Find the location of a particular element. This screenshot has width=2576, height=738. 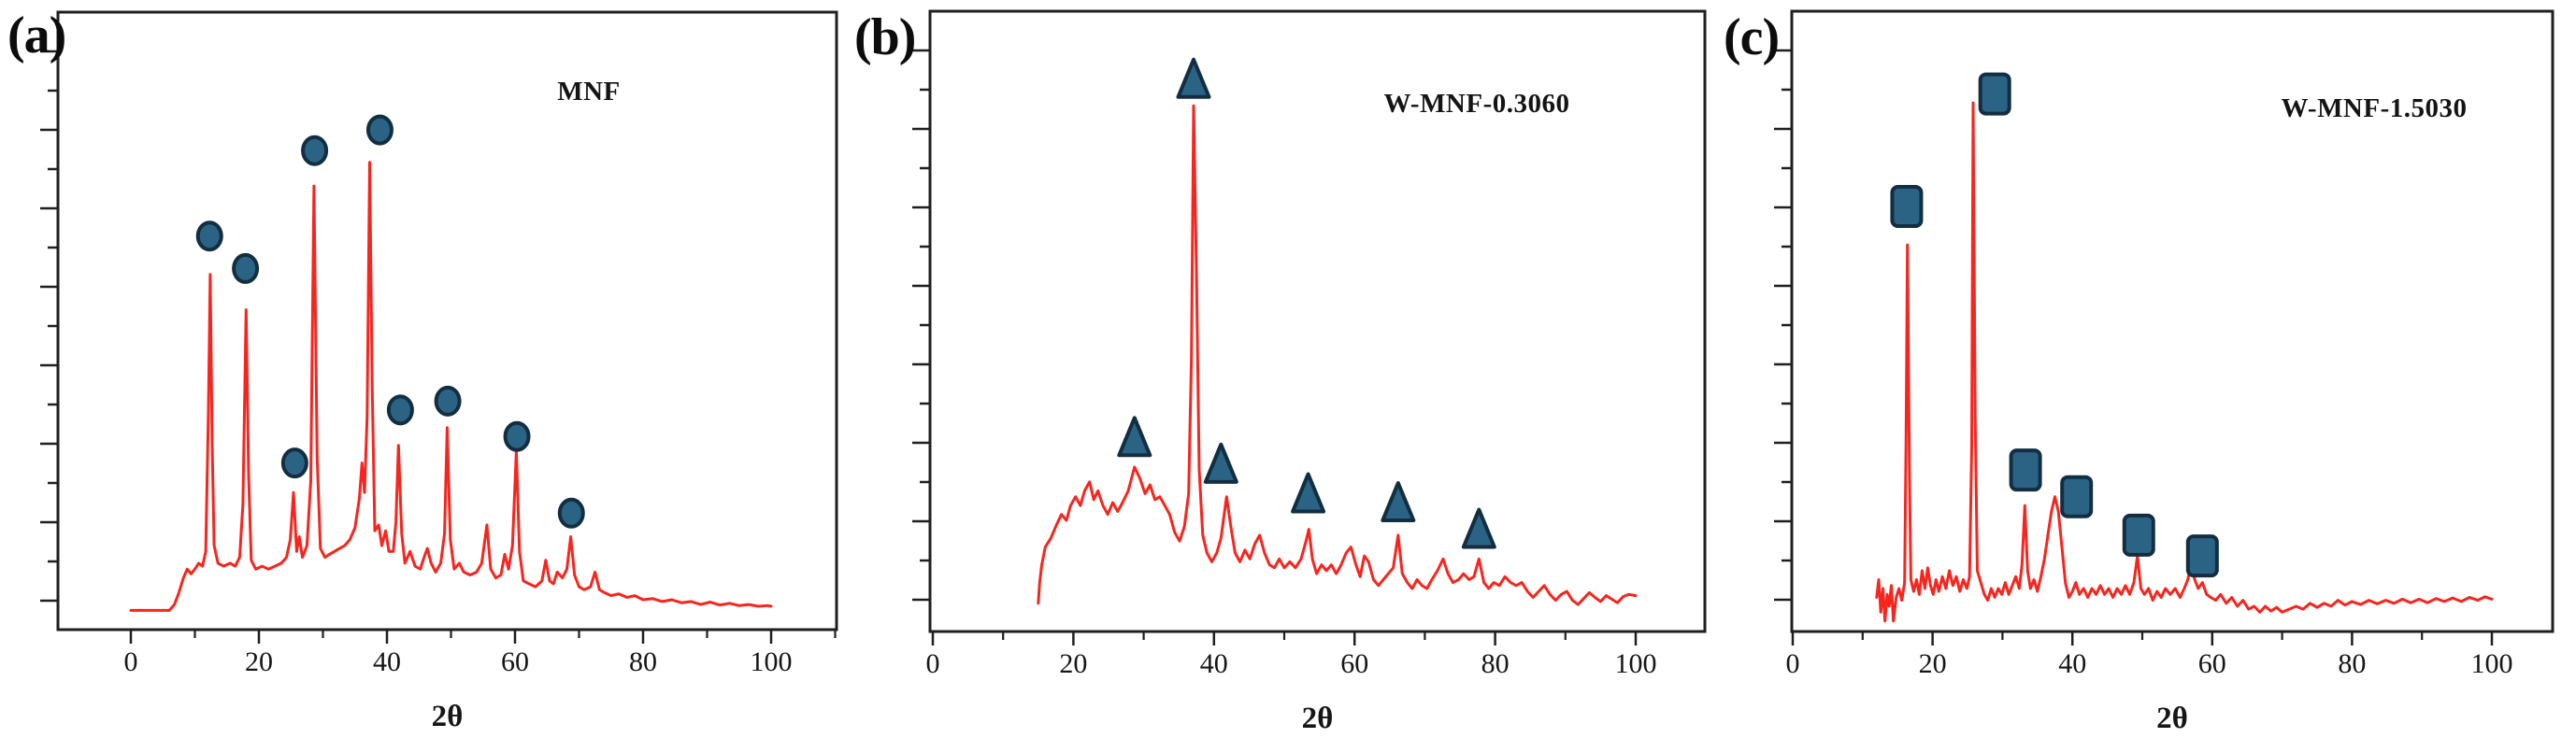

panel-c-corner-label: (c) is located at coordinates (1752, 37).